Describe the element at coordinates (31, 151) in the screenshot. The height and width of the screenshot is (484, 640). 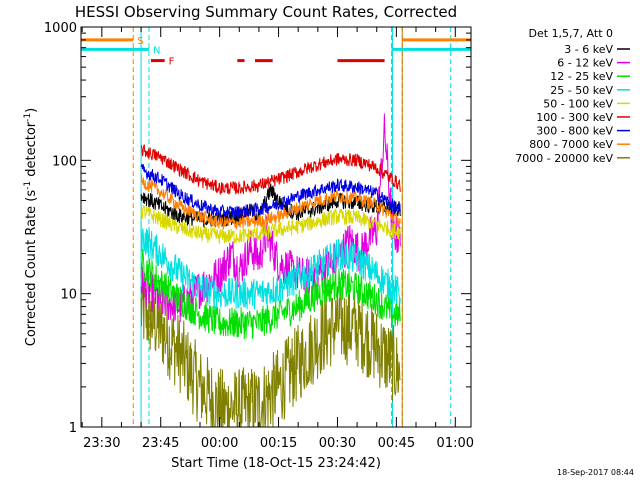
I see `y-axis-label-mid: detector` at that location.